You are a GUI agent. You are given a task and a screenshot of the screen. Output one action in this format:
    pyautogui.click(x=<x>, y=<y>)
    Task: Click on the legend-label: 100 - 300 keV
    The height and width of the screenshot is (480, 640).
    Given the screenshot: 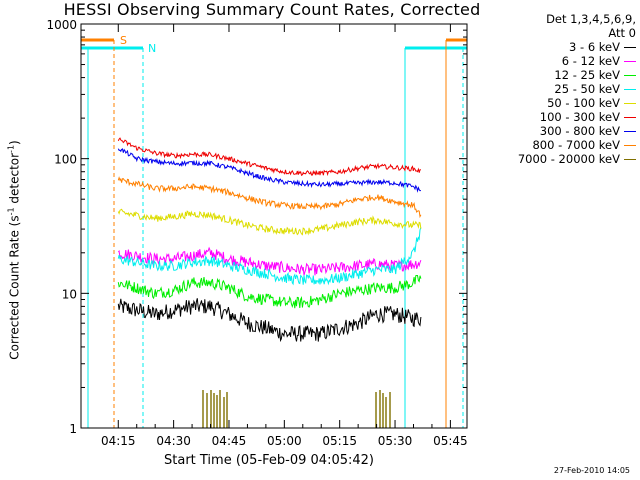 What is the action you would take?
    pyautogui.click(x=579, y=117)
    